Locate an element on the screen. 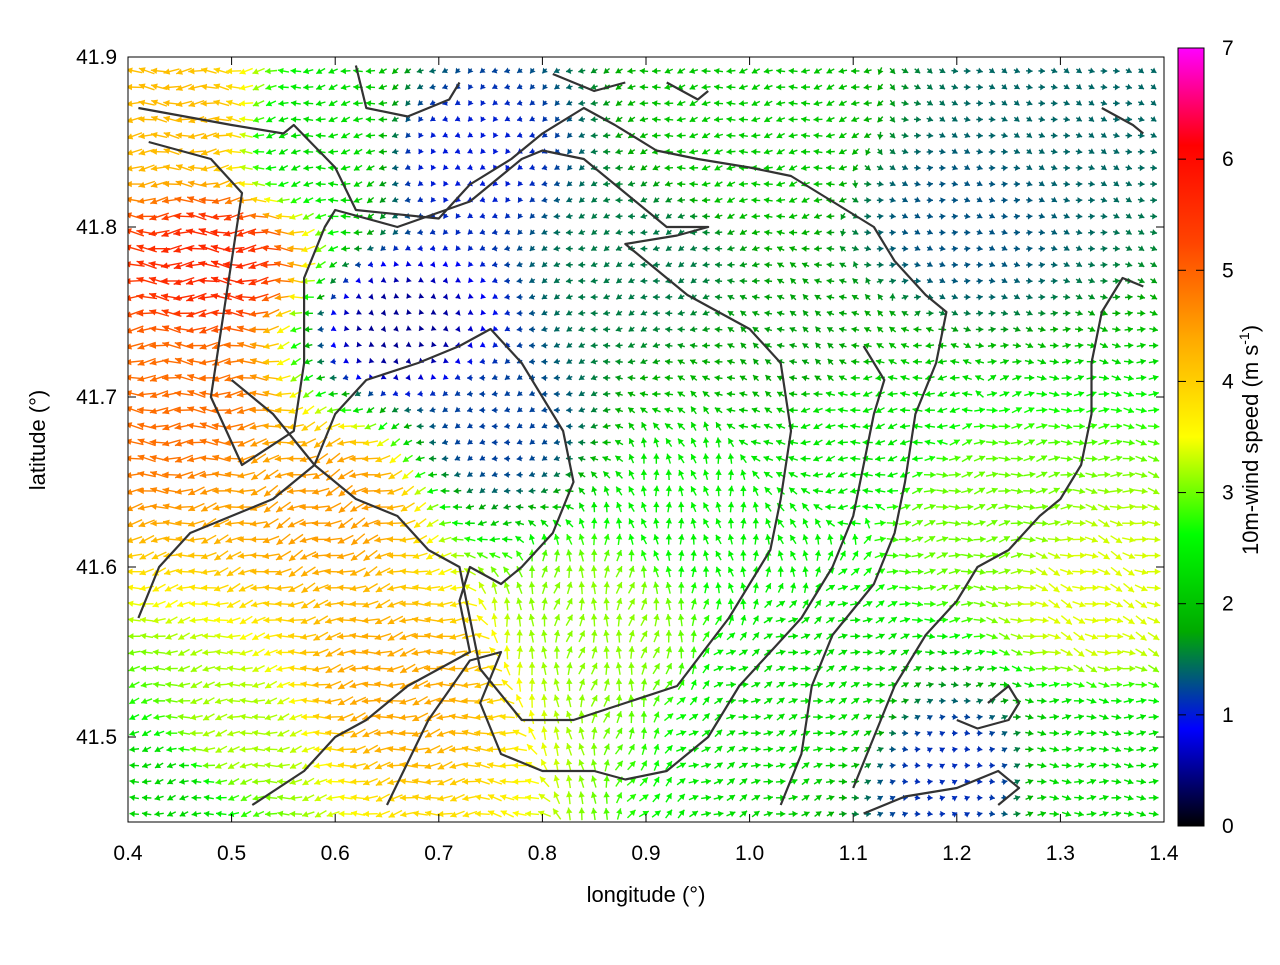  x-tick-label: 0.7 is located at coordinates (438, 853).